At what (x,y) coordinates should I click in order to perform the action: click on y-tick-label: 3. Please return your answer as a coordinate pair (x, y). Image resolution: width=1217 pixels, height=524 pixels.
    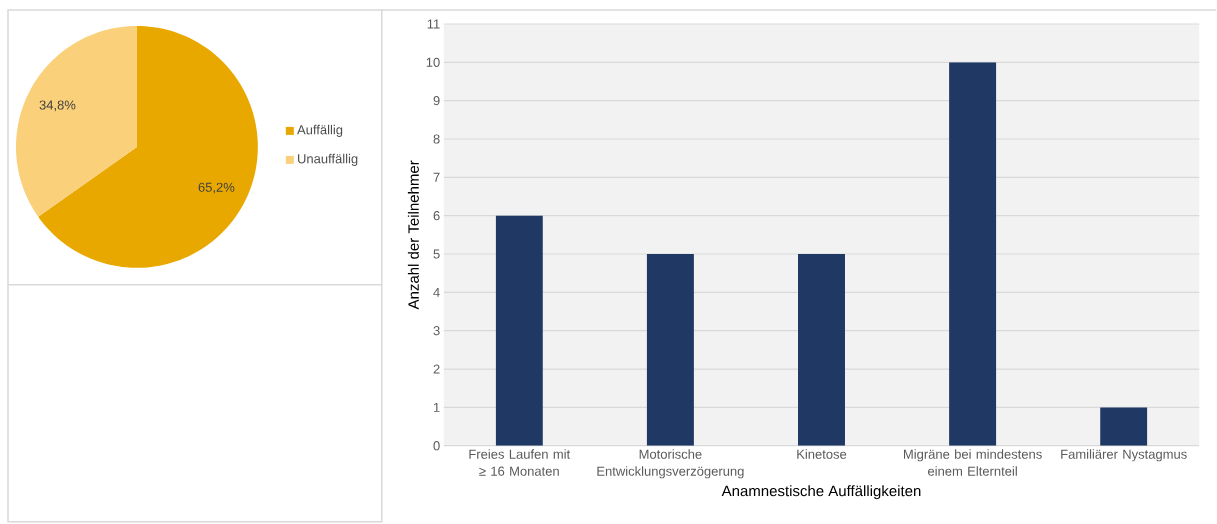
    Looking at the image, I should click on (436, 331).